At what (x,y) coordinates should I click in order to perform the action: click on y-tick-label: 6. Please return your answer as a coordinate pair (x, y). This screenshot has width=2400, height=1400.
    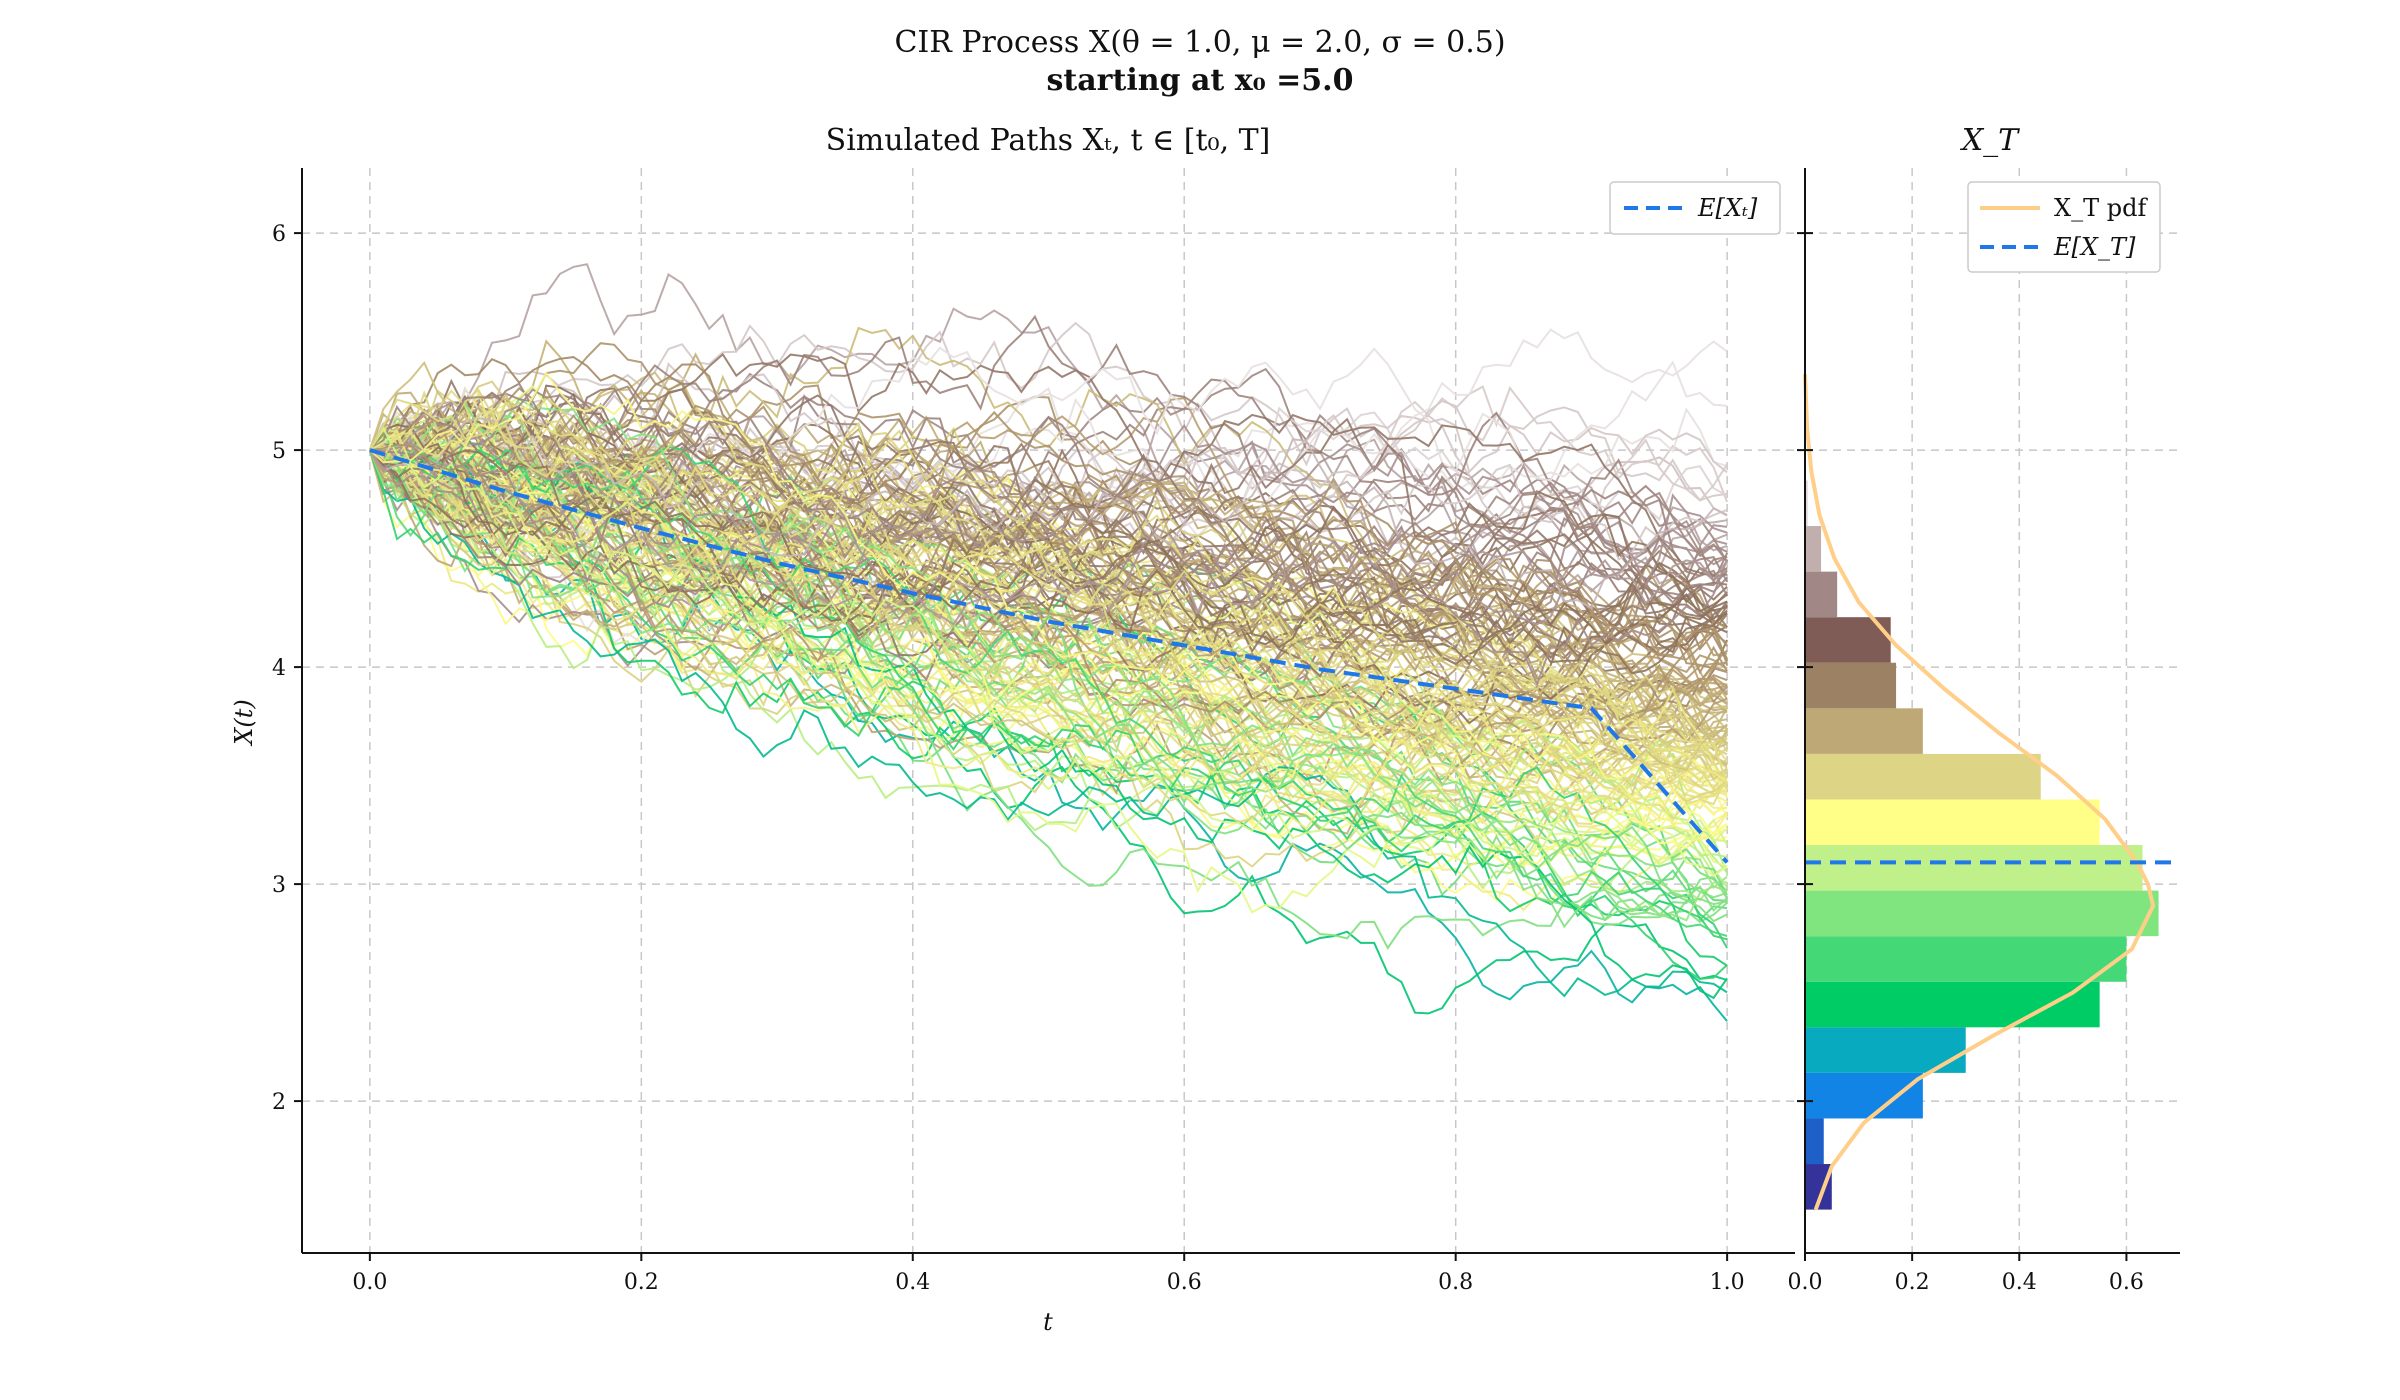
    Looking at the image, I should click on (279, 234).